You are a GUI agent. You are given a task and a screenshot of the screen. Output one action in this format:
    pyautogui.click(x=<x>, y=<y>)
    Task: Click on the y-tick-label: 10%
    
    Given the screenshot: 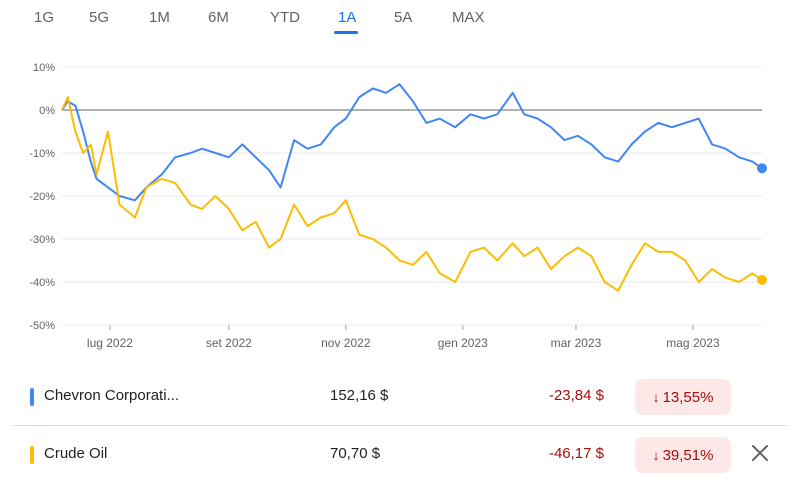 What is the action you would take?
    pyautogui.click(x=44, y=68)
    